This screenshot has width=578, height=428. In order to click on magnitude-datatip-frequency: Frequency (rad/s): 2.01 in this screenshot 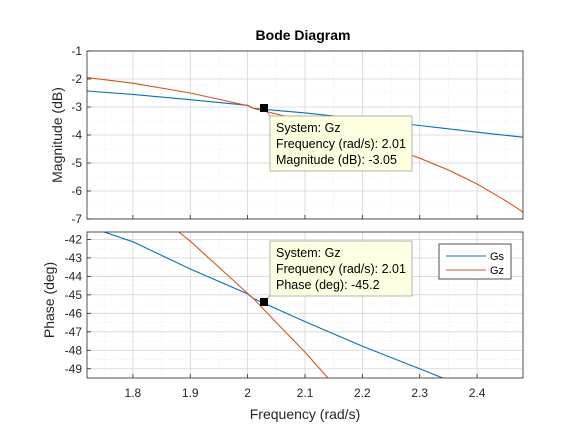, I will do `click(341, 144)`.